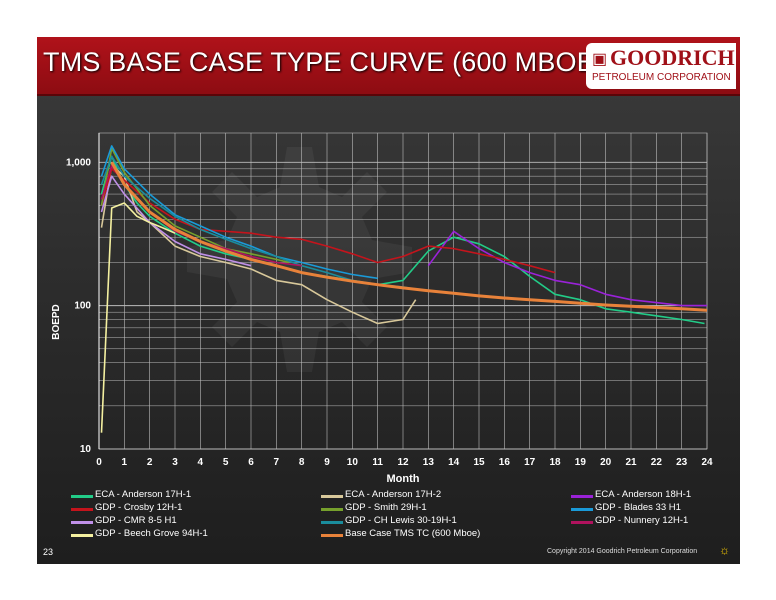  Describe the element at coordinates (403, 479) in the screenshot. I see `x-axis-label: Month` at that location.